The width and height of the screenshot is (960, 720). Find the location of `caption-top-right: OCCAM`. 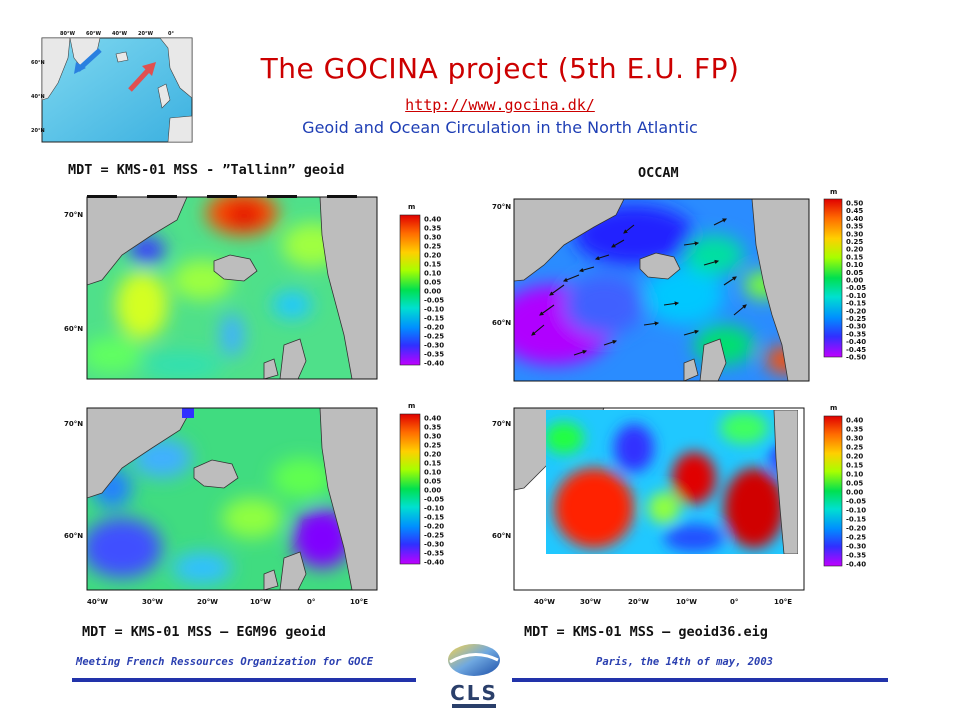

caption-top-right: OCCAM is located at coordinates (658, 173).